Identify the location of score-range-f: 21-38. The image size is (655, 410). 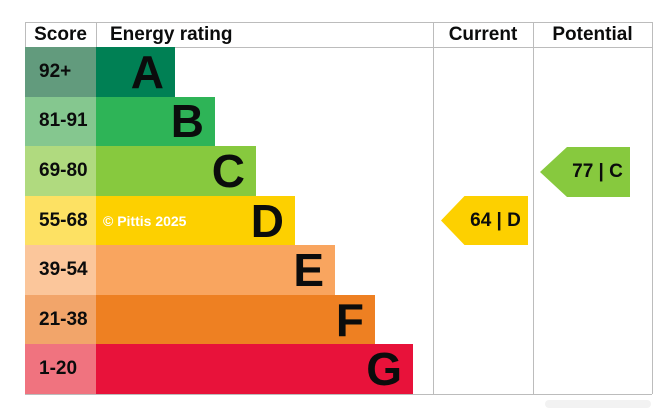
(60, 319).